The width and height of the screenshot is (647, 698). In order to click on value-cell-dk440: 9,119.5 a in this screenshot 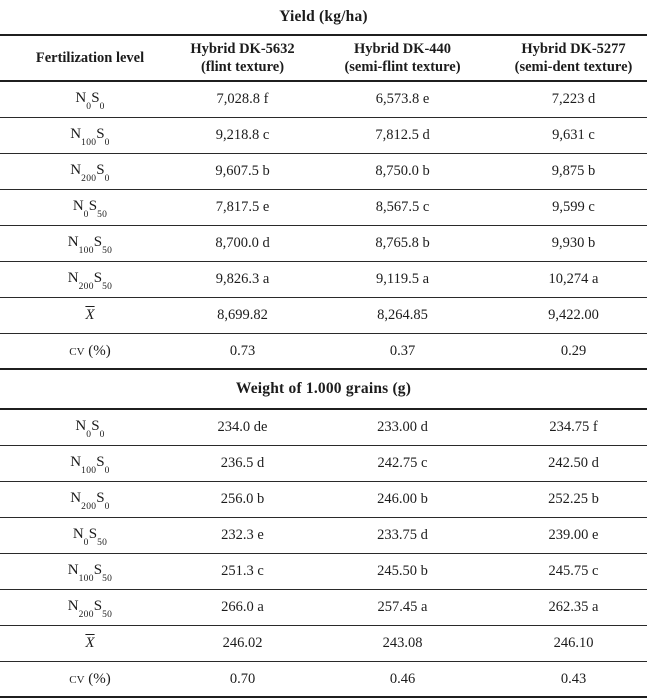, I will do `click(402, 279)`.